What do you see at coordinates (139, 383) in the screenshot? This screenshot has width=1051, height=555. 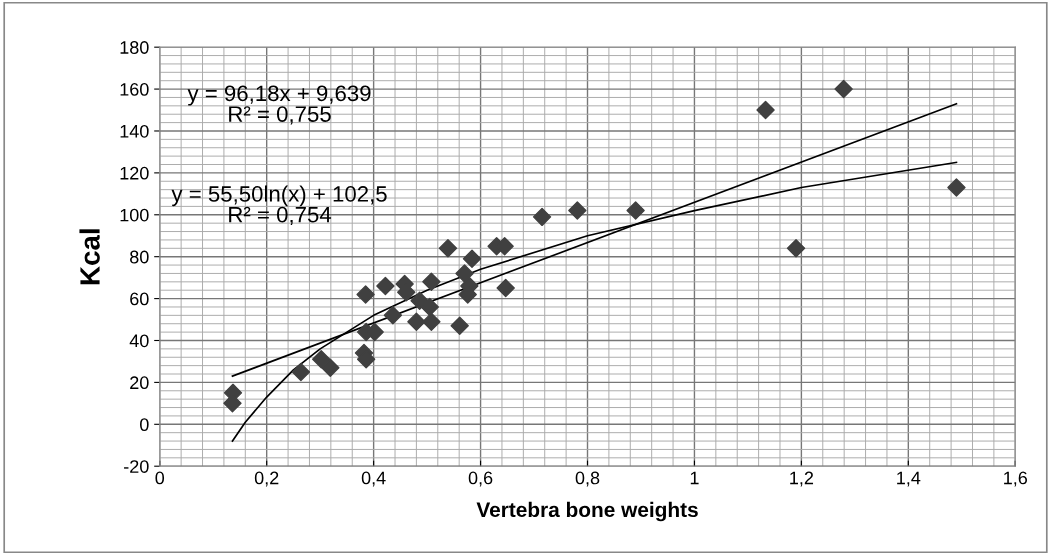 I see `y-tick-label: 20` at bounding box center [139, 383].